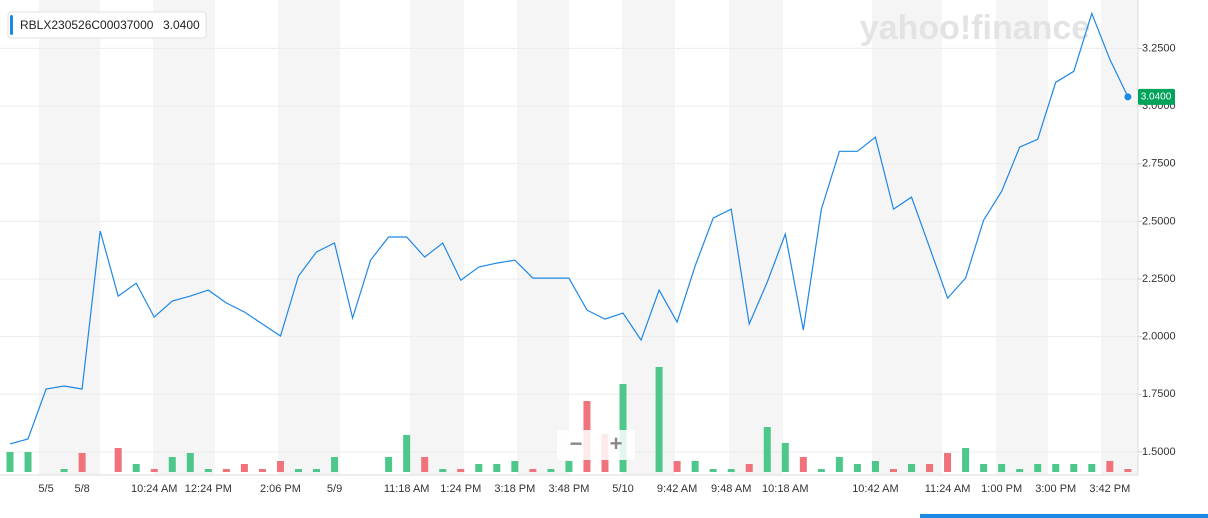  I want to click on y-tick-label: 2.5000, so click(1159, 221).